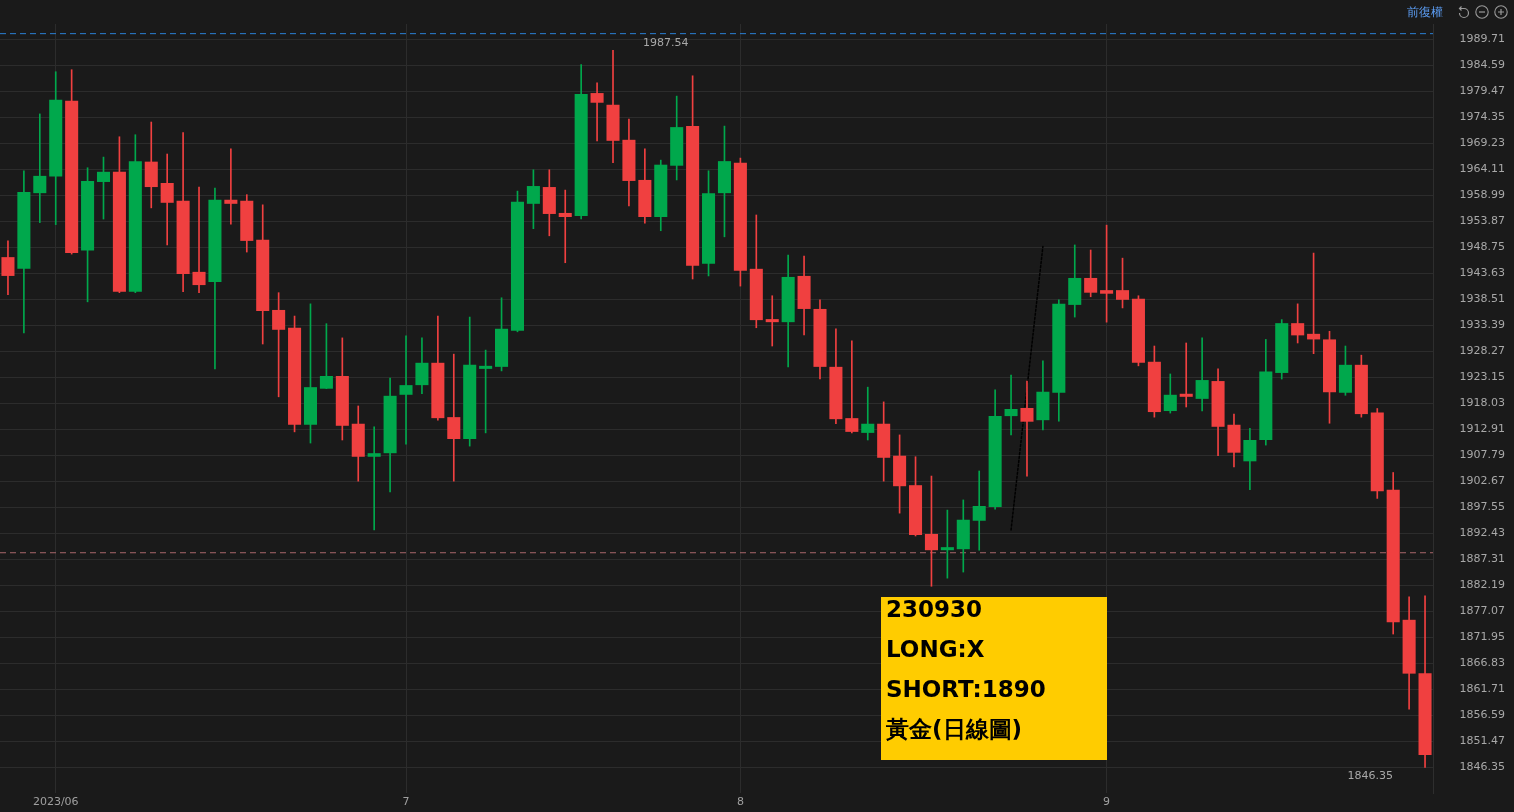  What do you see at coordinates (1482, 299) in the screenshot?
I see `y-tick-label: 1938.51` at bounding box center [1482, 299].